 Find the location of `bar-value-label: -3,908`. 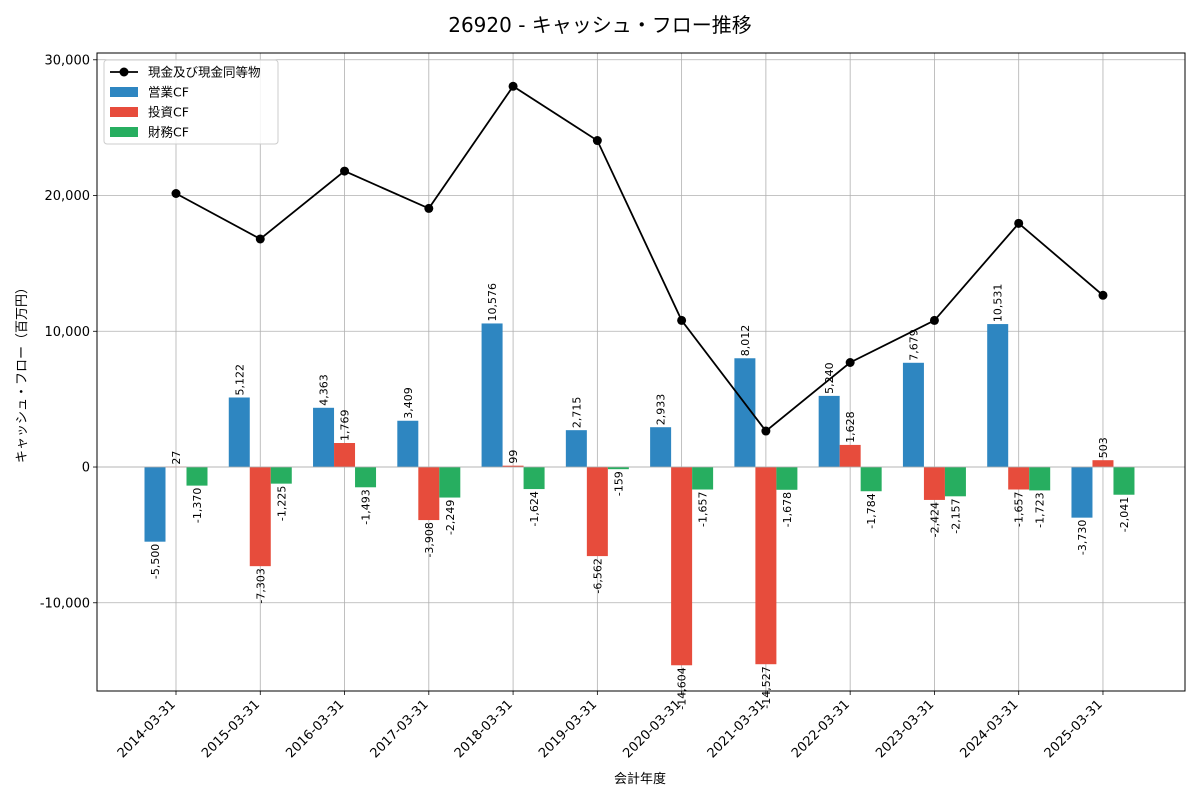

bar-value-label: -3,908 is located at coordinates (429, 539).